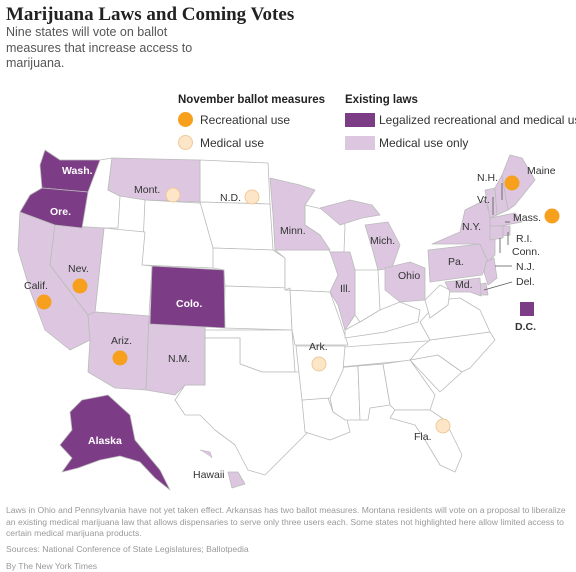  What do you see at coordinates (147, 190) in the screenshot?
I see `label-mont: Mont.` at bounding box center [147, 190].